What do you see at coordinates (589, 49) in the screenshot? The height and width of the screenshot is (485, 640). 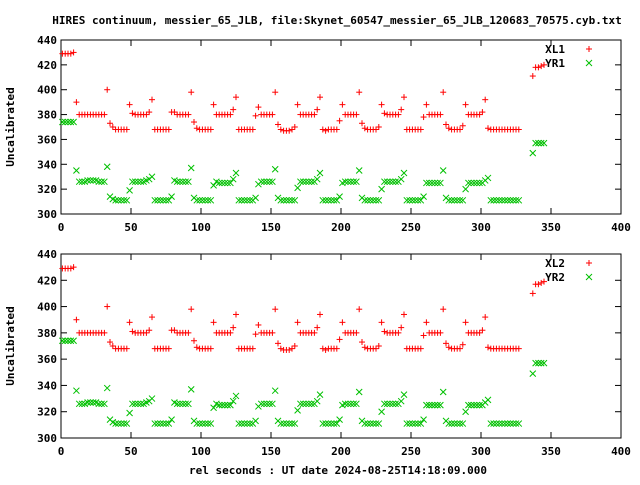 I see `legend-marker` at bounding box center [589, 49].